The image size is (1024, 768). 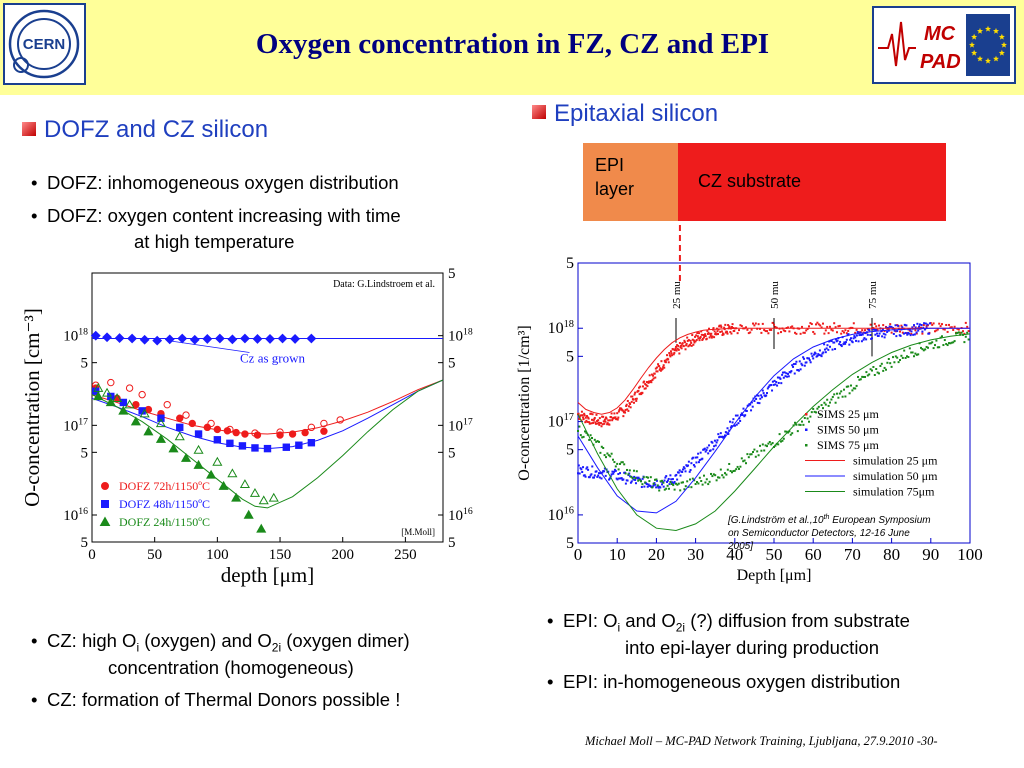 What do you see at coordinates (524, 402) in the screenshot?
I see `y-axis-label: O-concentration [1/cm³]` at bounding box center [524, 402].